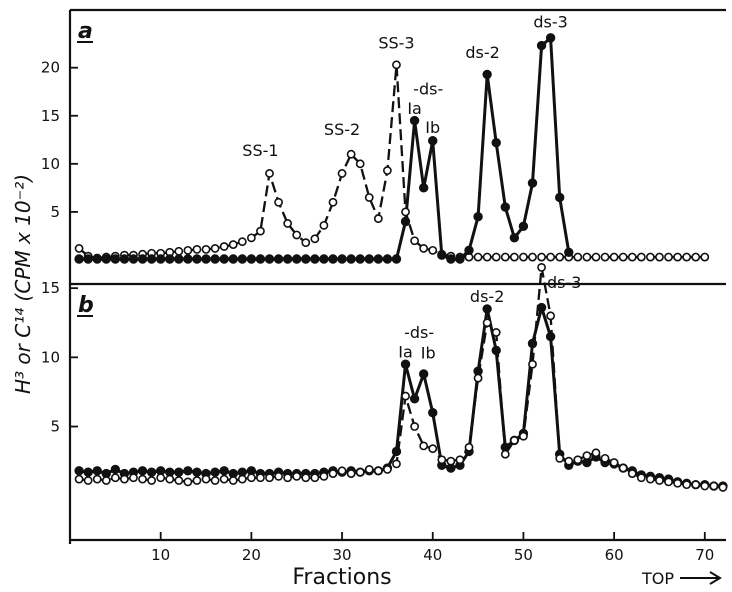 Image resolution: width=732 pixels, height=592 pixels. What do you see at coordinates (405, 351) in the screenshot?
I see `panel-b-annotation: Ia` at bounding box center [405, 351].